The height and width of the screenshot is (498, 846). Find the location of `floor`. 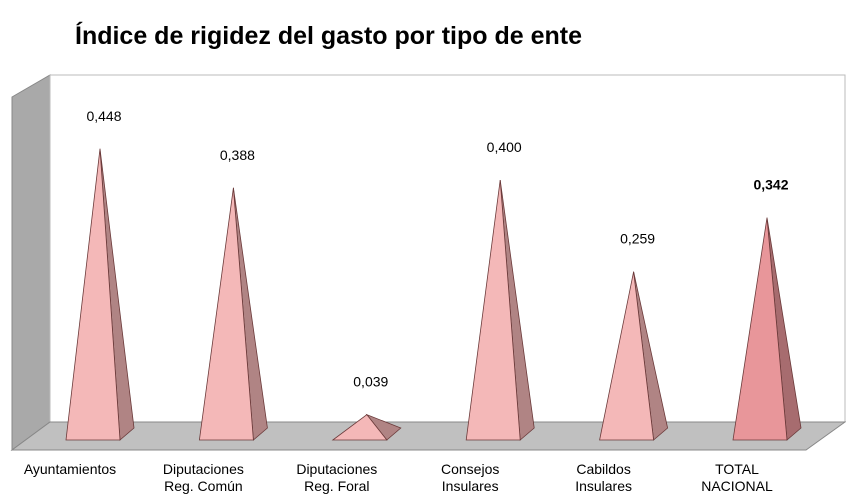

floor is located at coordinates (428, 436).